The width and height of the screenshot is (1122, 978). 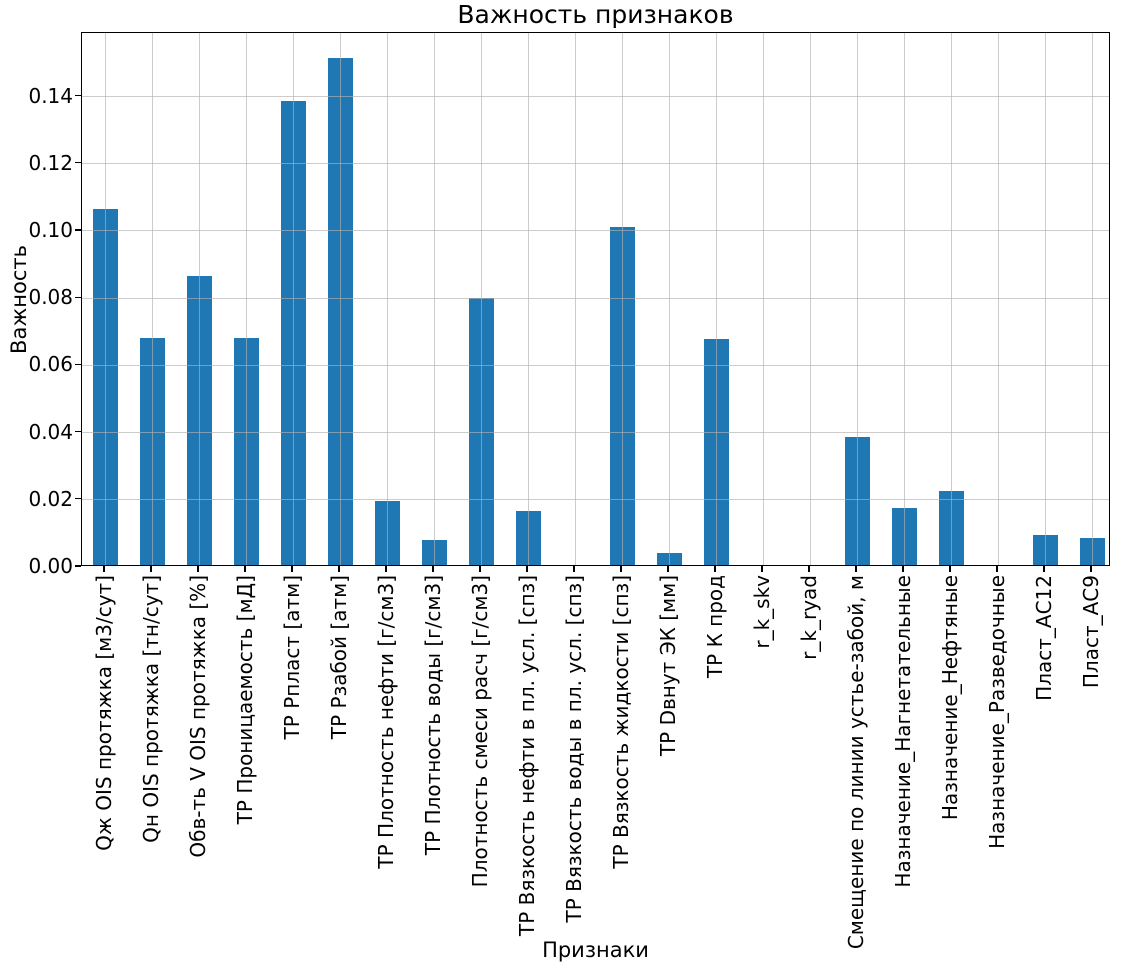 What do you see at coordinates (50, 162) in the screenshot?
I see `y-tick-label: 0.12` at bounding box center [50, 162].